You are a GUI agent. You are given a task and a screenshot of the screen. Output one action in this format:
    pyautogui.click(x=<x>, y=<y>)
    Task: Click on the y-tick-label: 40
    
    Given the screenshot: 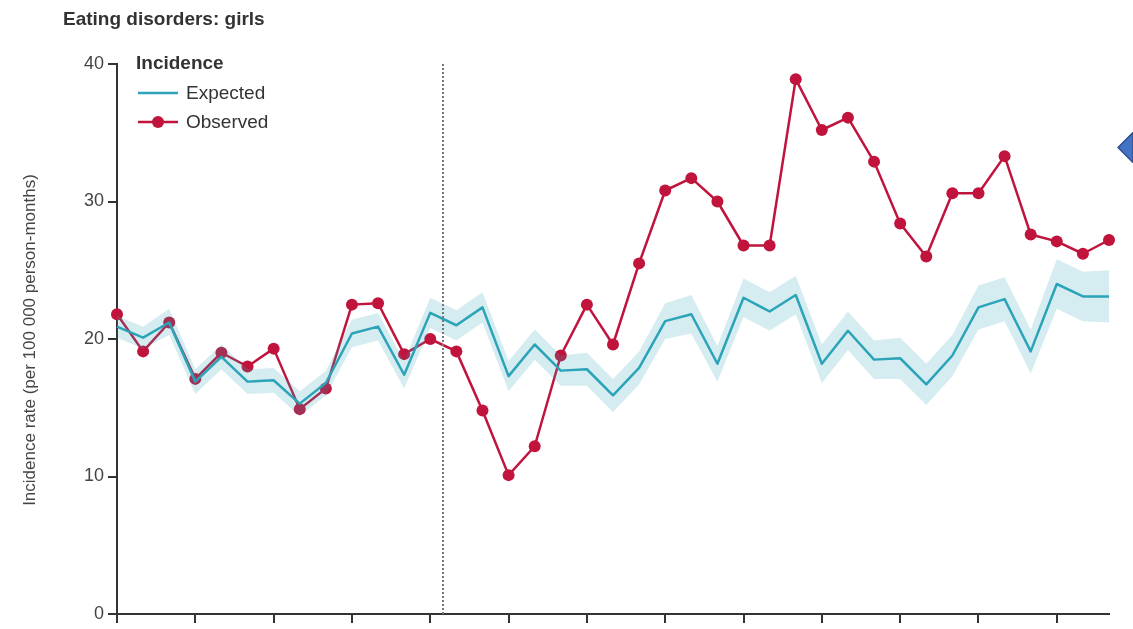 What is the action you would take?
    pyautogui.click(x=93, y=62)
    